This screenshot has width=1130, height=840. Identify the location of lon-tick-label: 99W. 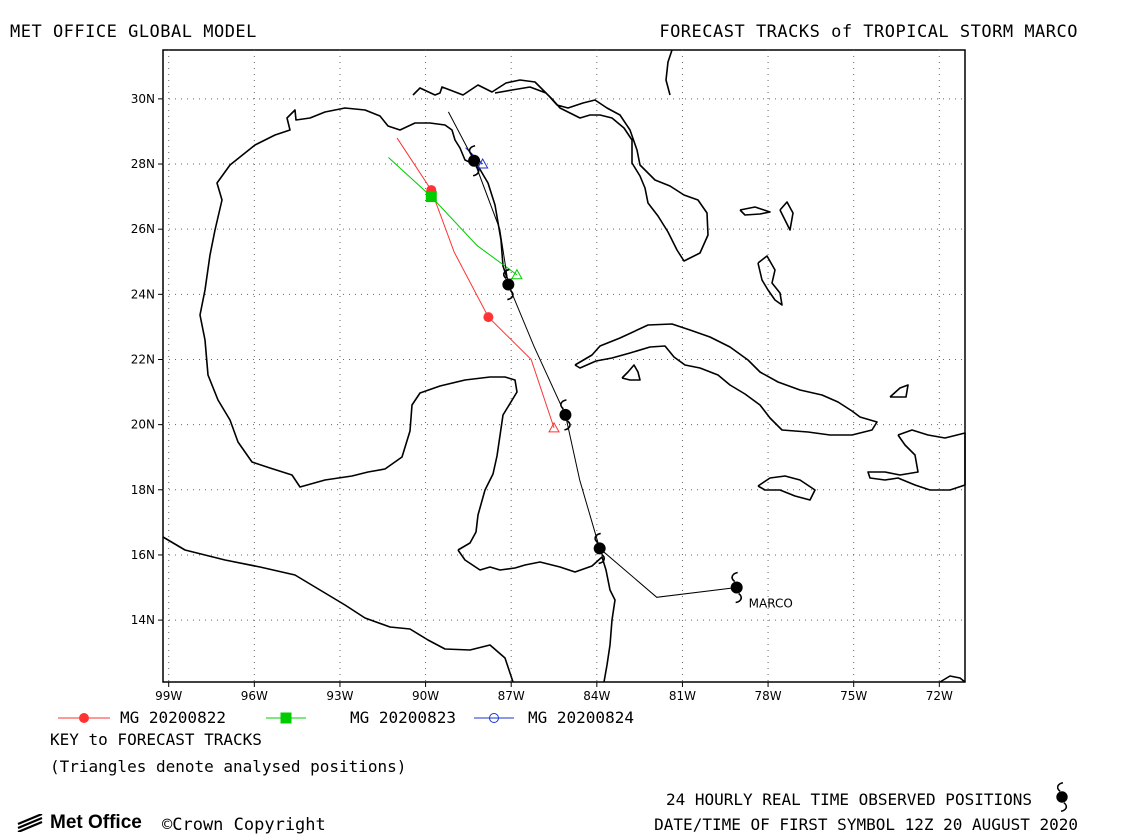
(168, 696).